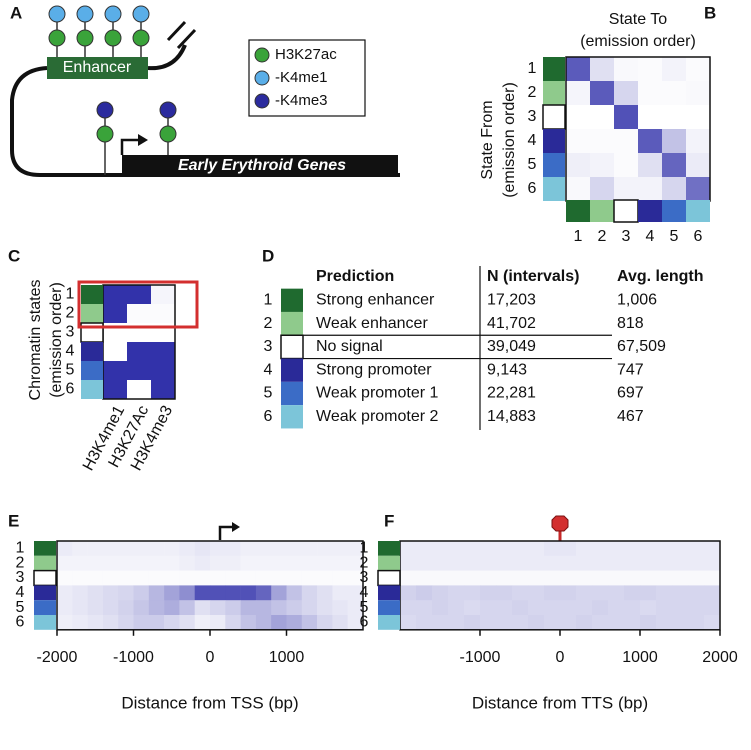 The width and height of the screenshot is (751, 750). I want to click on table-cell: 697, so click(630, 393).